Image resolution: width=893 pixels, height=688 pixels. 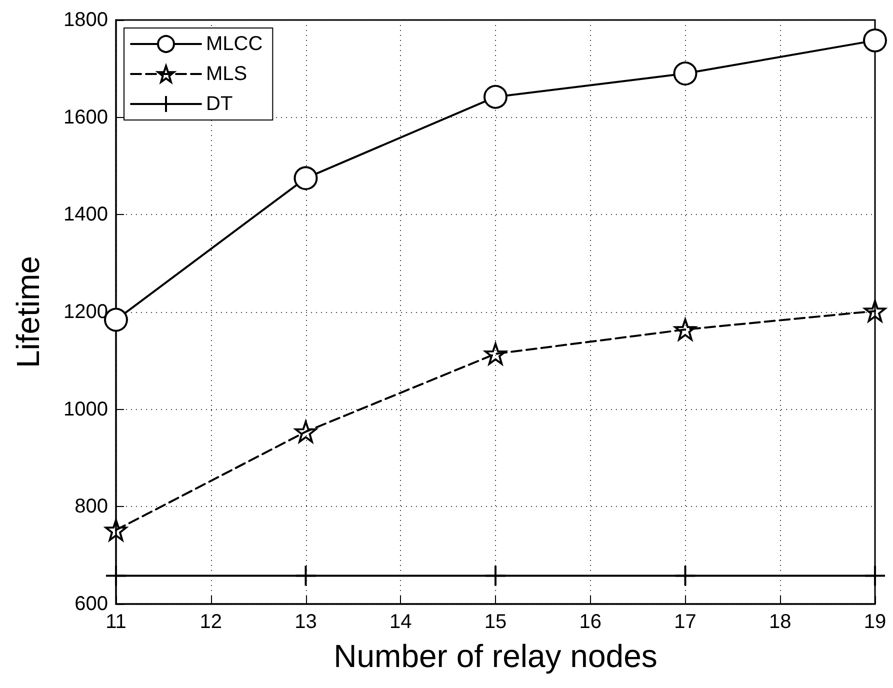 I want to click on y-tick-label: 1800, so click(x=86, y=20).